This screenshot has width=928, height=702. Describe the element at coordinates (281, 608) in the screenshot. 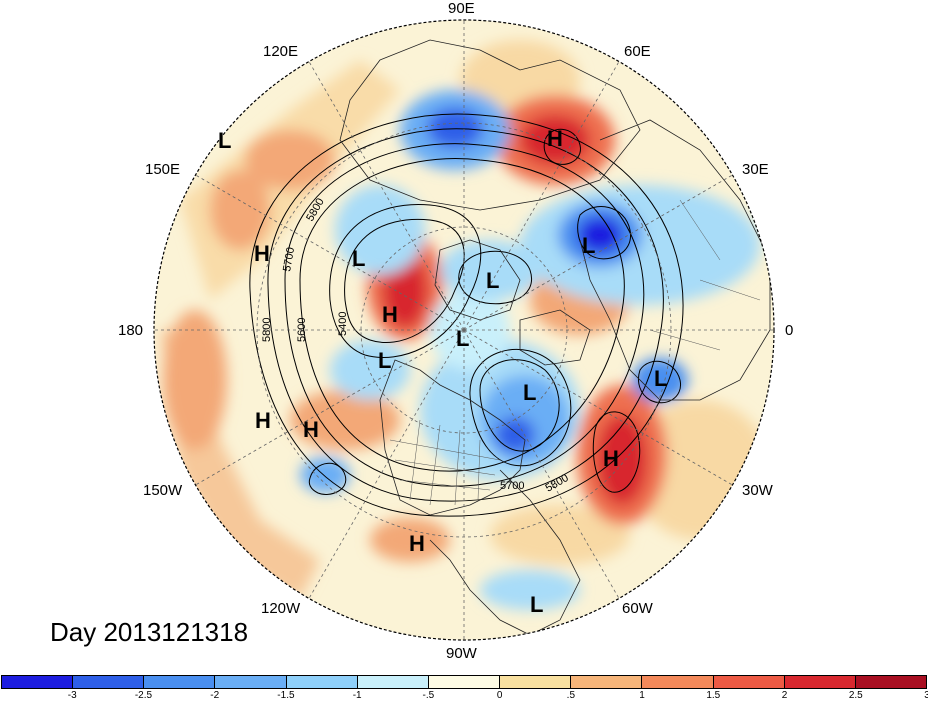

I see `lon-label-120w: 120W` at that location.